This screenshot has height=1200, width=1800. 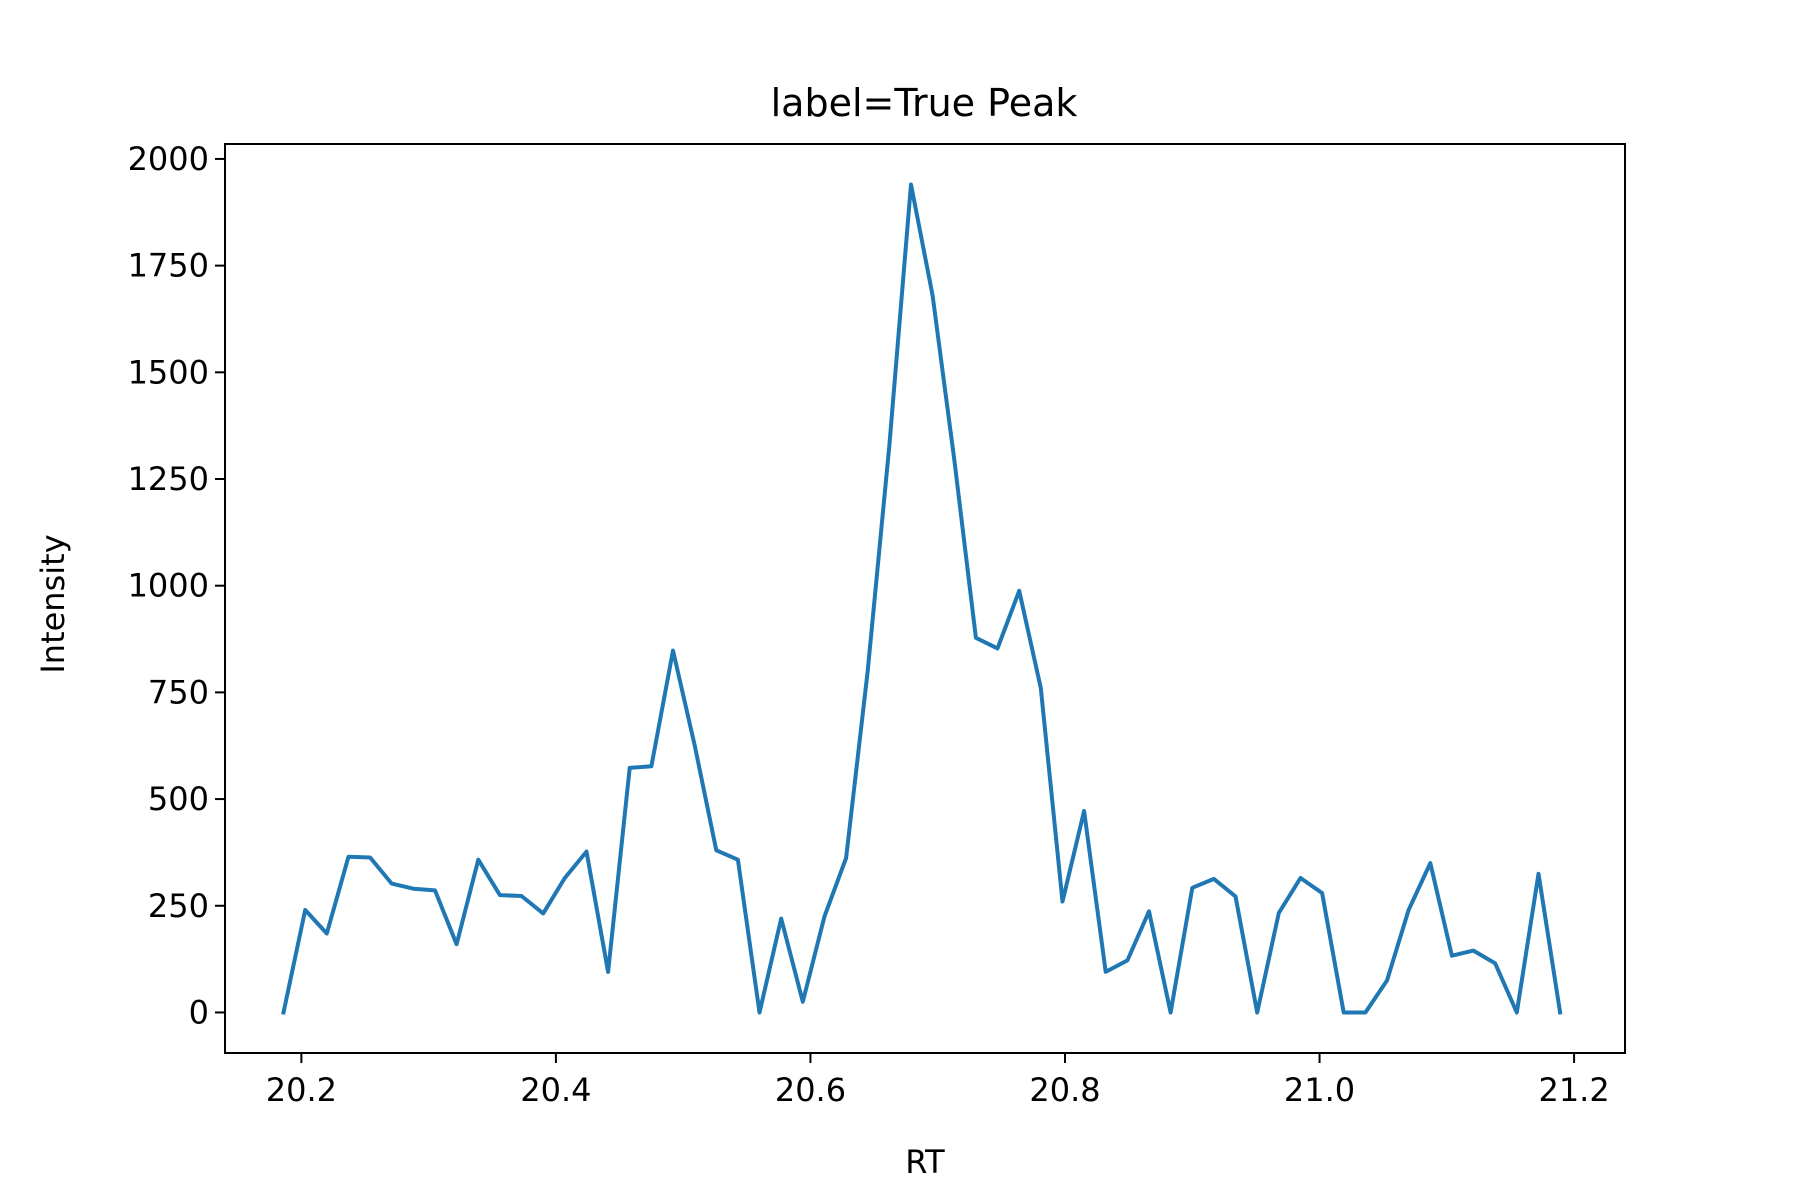 I want to click on x-tick-label: 20.2, so click(x=301, y=1090).